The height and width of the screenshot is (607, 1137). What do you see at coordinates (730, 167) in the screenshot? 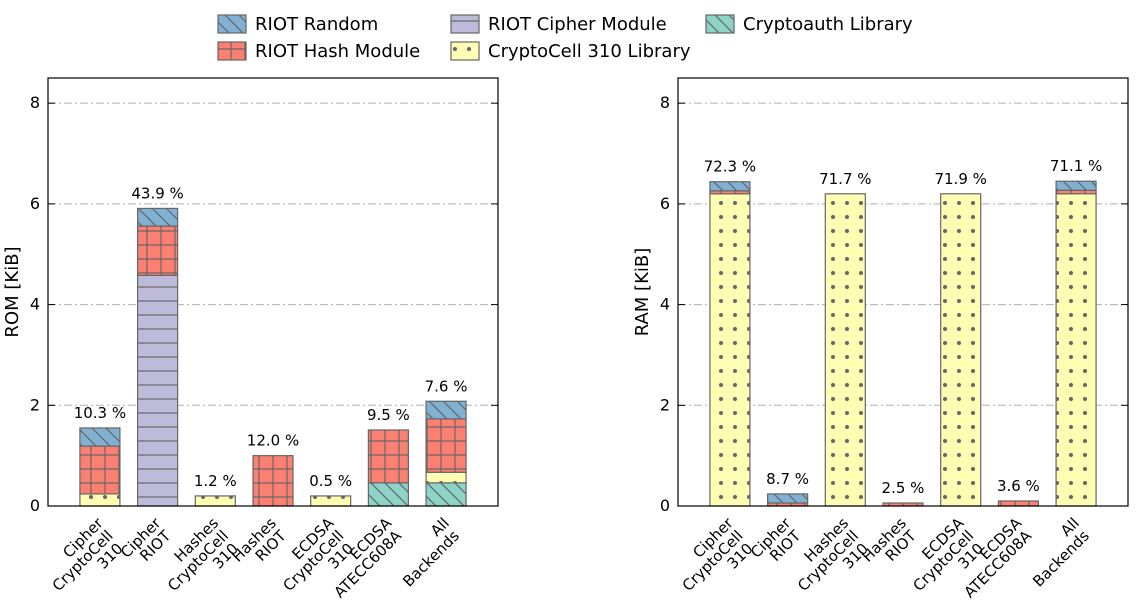
I see `bar-annotation: 72.3 %` at bounding box center [730, 167].